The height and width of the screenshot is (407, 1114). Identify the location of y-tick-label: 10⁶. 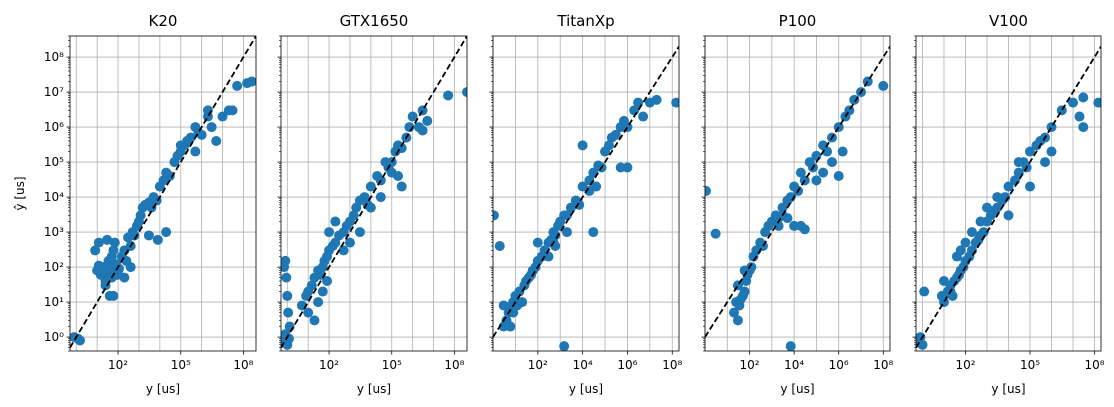
(54, 127).